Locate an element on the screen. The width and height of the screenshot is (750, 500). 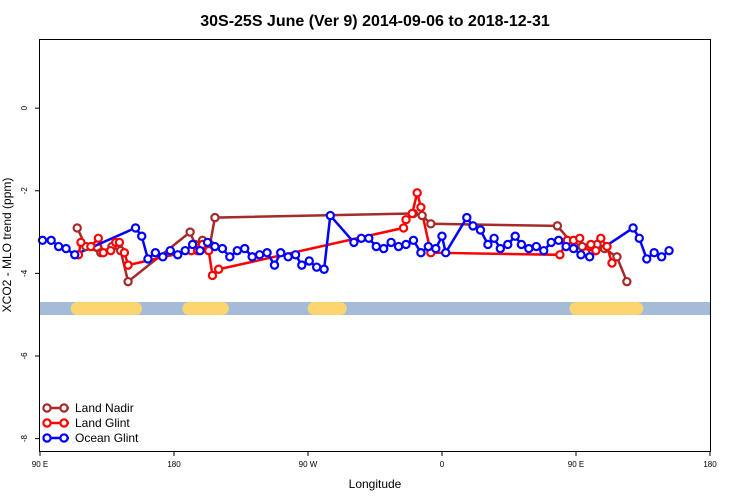
y-tick-label: -4 is located at coordinates (24, 273).